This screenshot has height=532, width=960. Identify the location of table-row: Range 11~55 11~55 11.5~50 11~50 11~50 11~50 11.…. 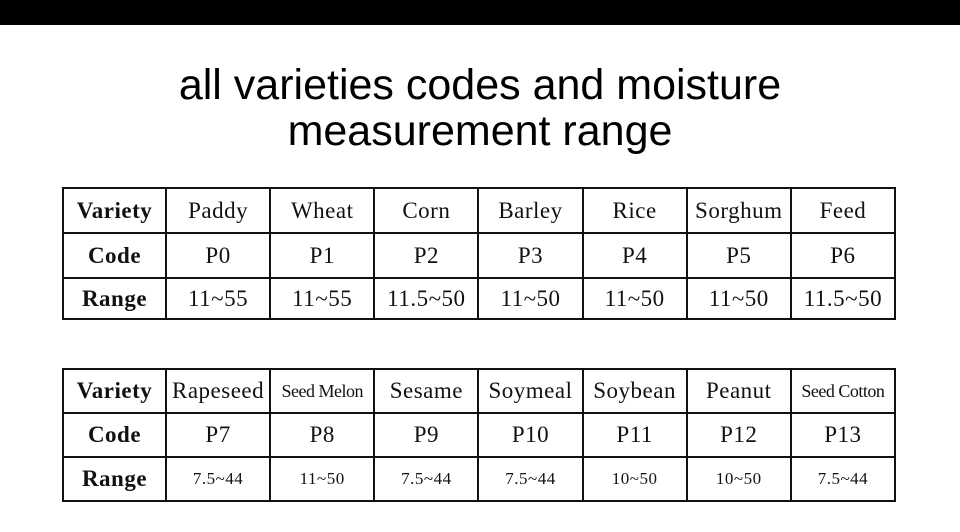
(479, 298).